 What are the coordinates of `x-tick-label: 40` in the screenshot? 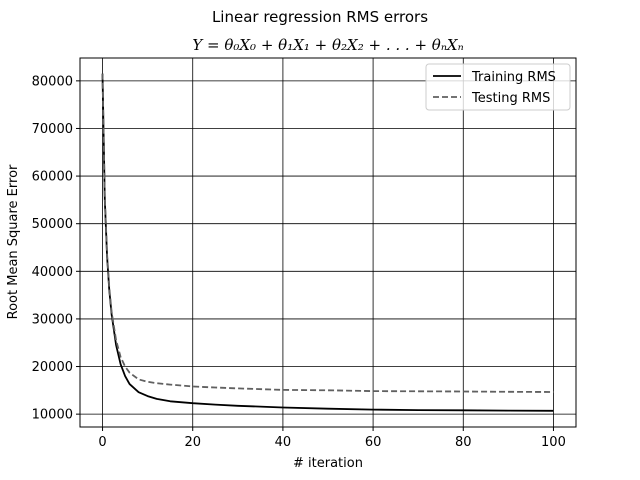 It's located at (283, 442).